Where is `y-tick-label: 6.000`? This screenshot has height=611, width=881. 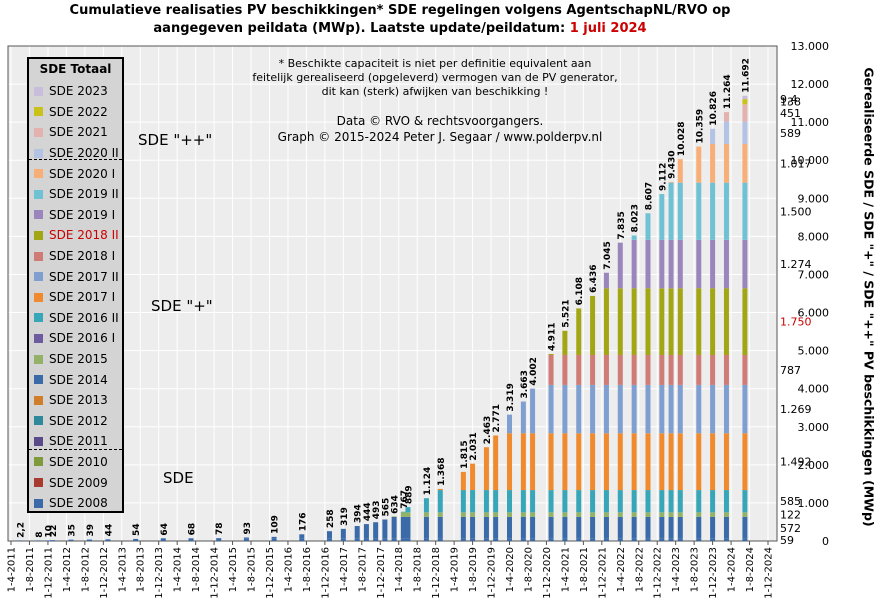
y-tick-label: 6.000 is located at coordinates (814, 313).